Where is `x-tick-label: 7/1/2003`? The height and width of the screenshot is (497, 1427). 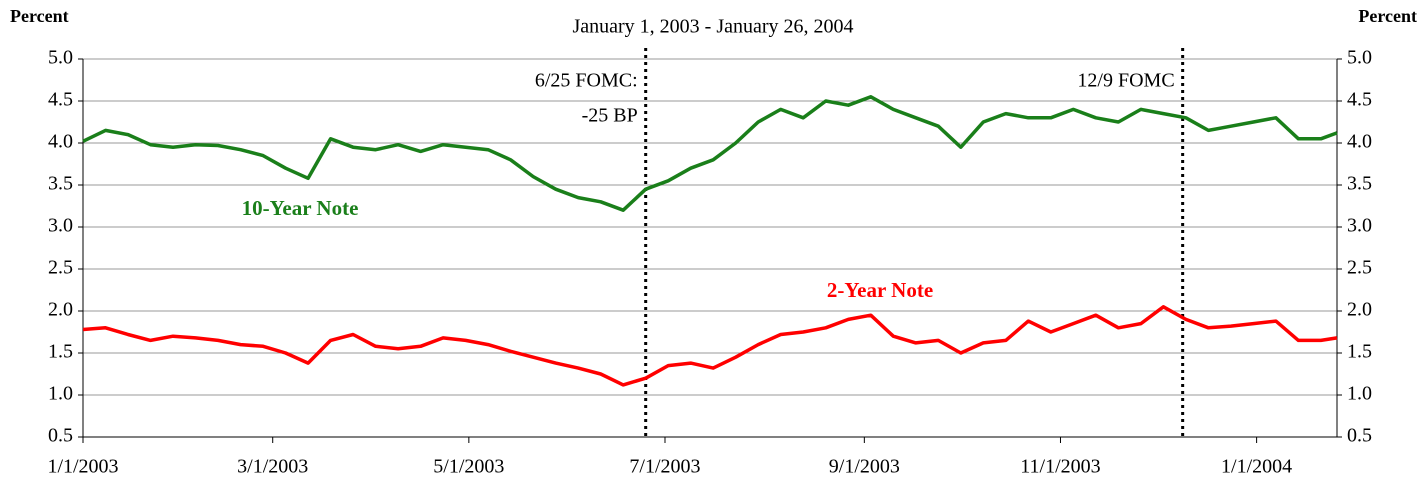 x-tick-label: 7/1/2003 is located at coordinates (664, 467).